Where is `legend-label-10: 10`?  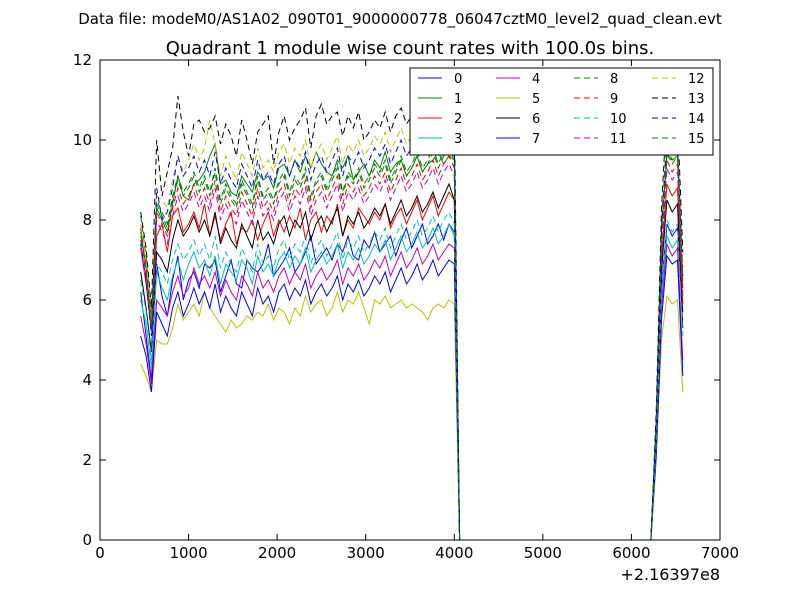
legend-label-10: 10 is located at coordinates (618, 119).